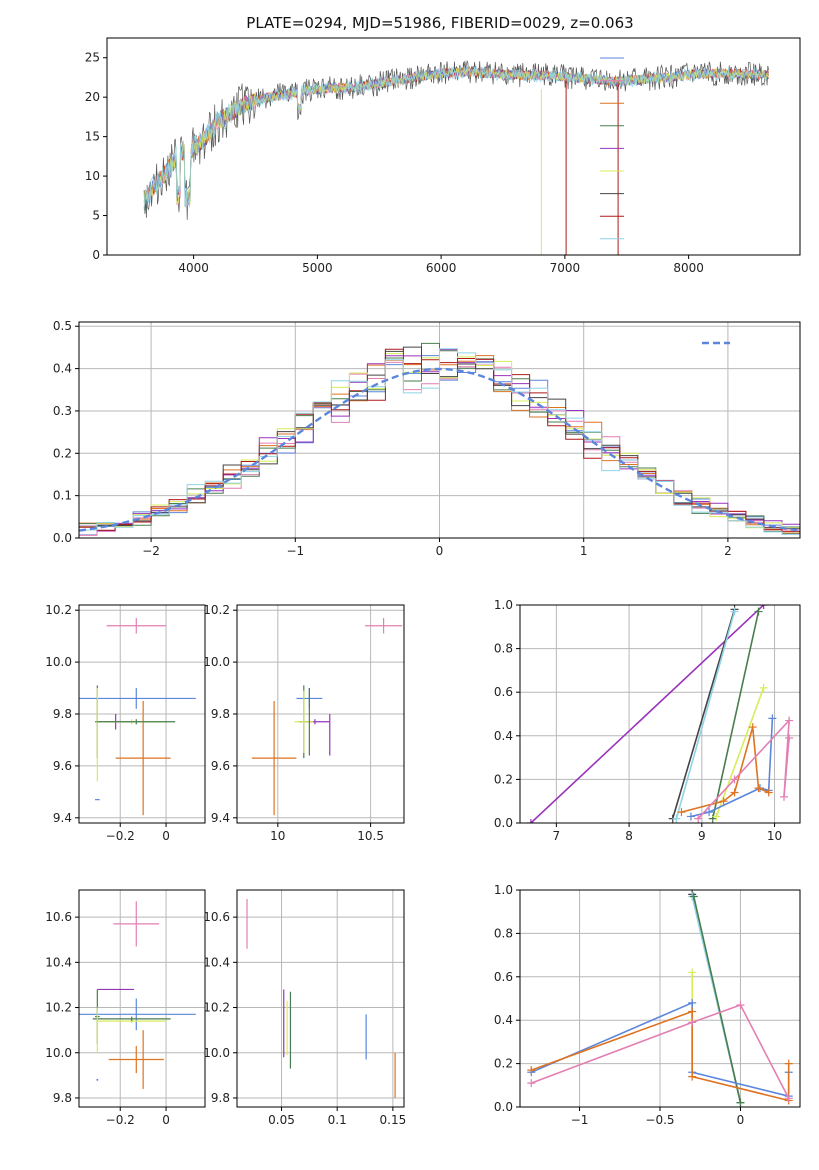  I want to click on y-tick-label: 0.5, so click(62, 326).